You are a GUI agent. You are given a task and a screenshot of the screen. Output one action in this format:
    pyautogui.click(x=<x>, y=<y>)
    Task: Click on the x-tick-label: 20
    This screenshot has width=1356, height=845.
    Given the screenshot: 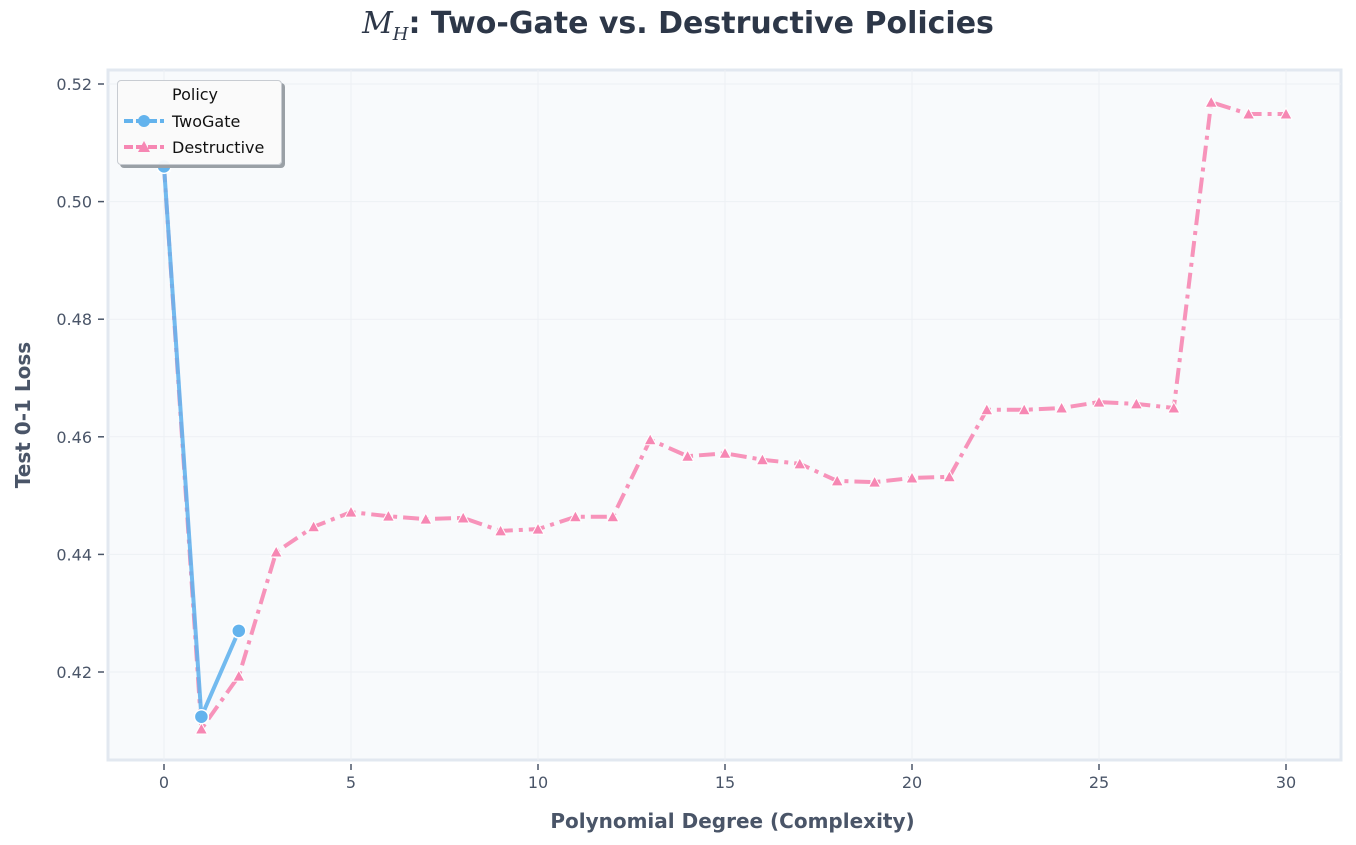 What is the action you would take?
    pyautogui.click(x=912, y=782)
    